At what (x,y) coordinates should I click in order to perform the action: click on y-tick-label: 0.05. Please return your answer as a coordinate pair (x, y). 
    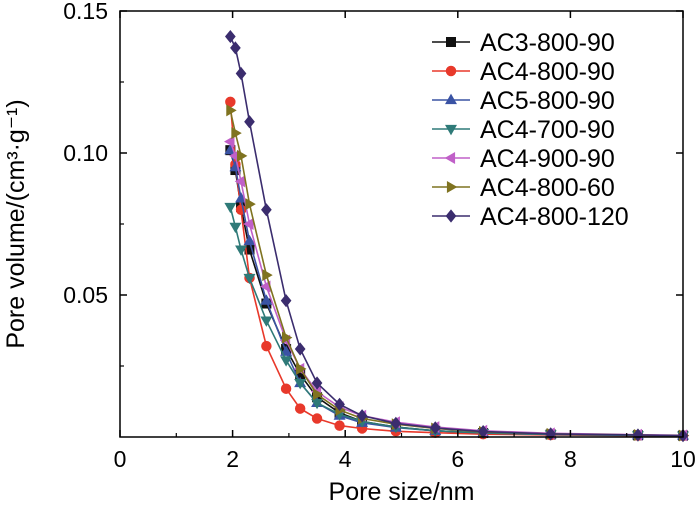
    Looking at the image, I should click on (85, 295).